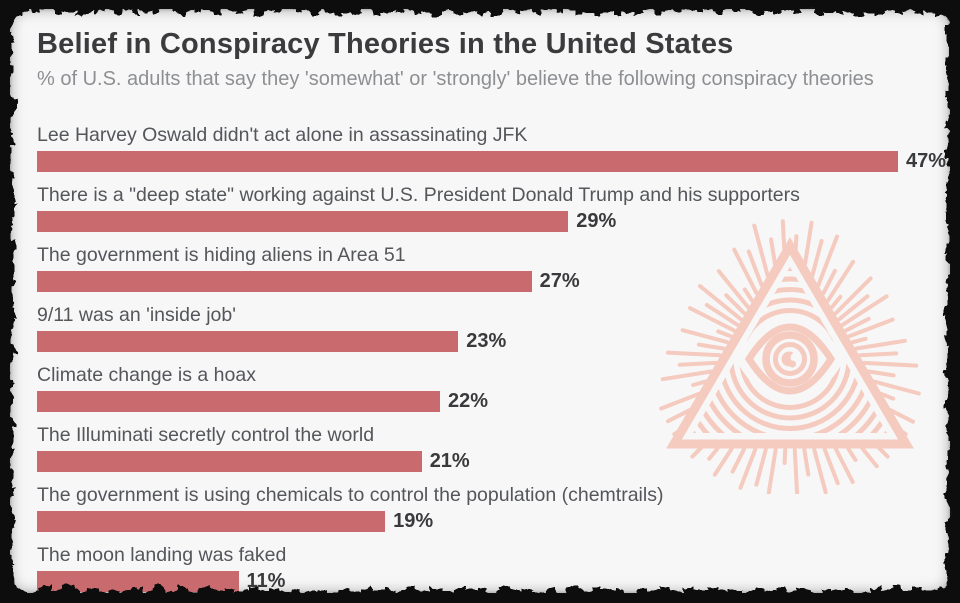 The image size is (960, 603). What do you see at coordinates (449, 461) in the screenshot?
I see `bar-value-label: 21%` at bounding box center [449, 461].